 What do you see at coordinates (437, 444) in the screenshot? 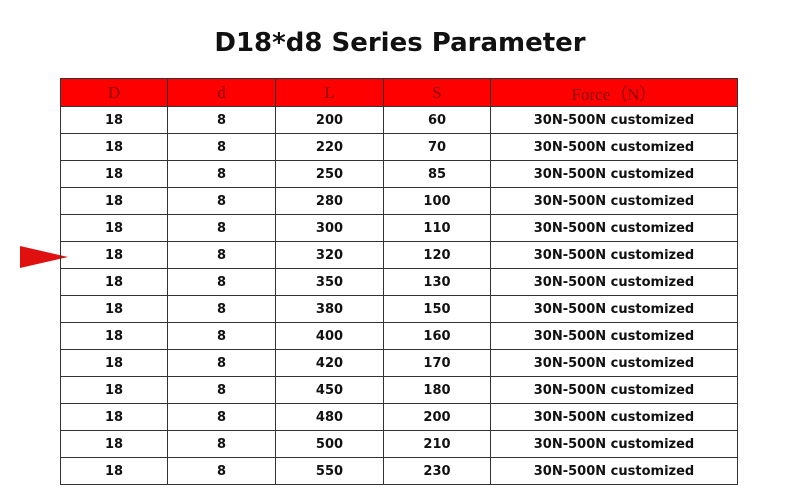
I see `table-cell: 210` at bounding box center [437, 444].